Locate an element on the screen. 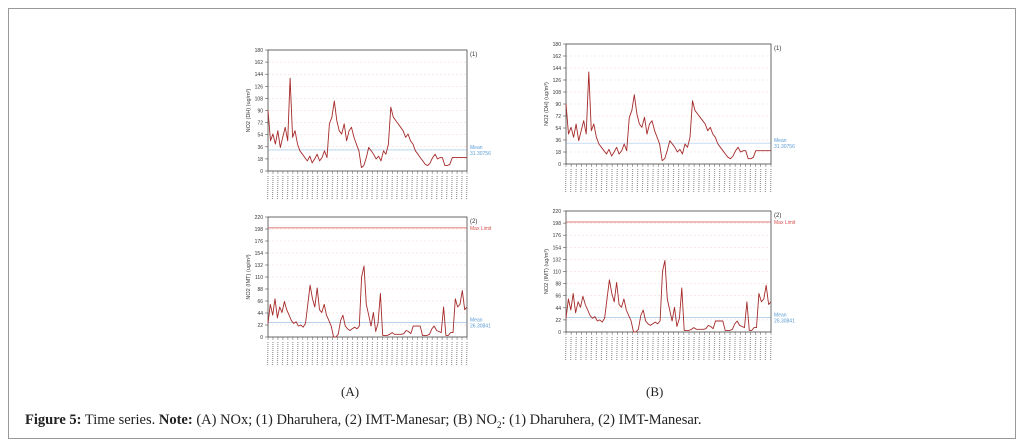 Image resolution: width=1025 pixels, height=447 pixels. y-tick-label: 44 is located at coordinates (558, 309).